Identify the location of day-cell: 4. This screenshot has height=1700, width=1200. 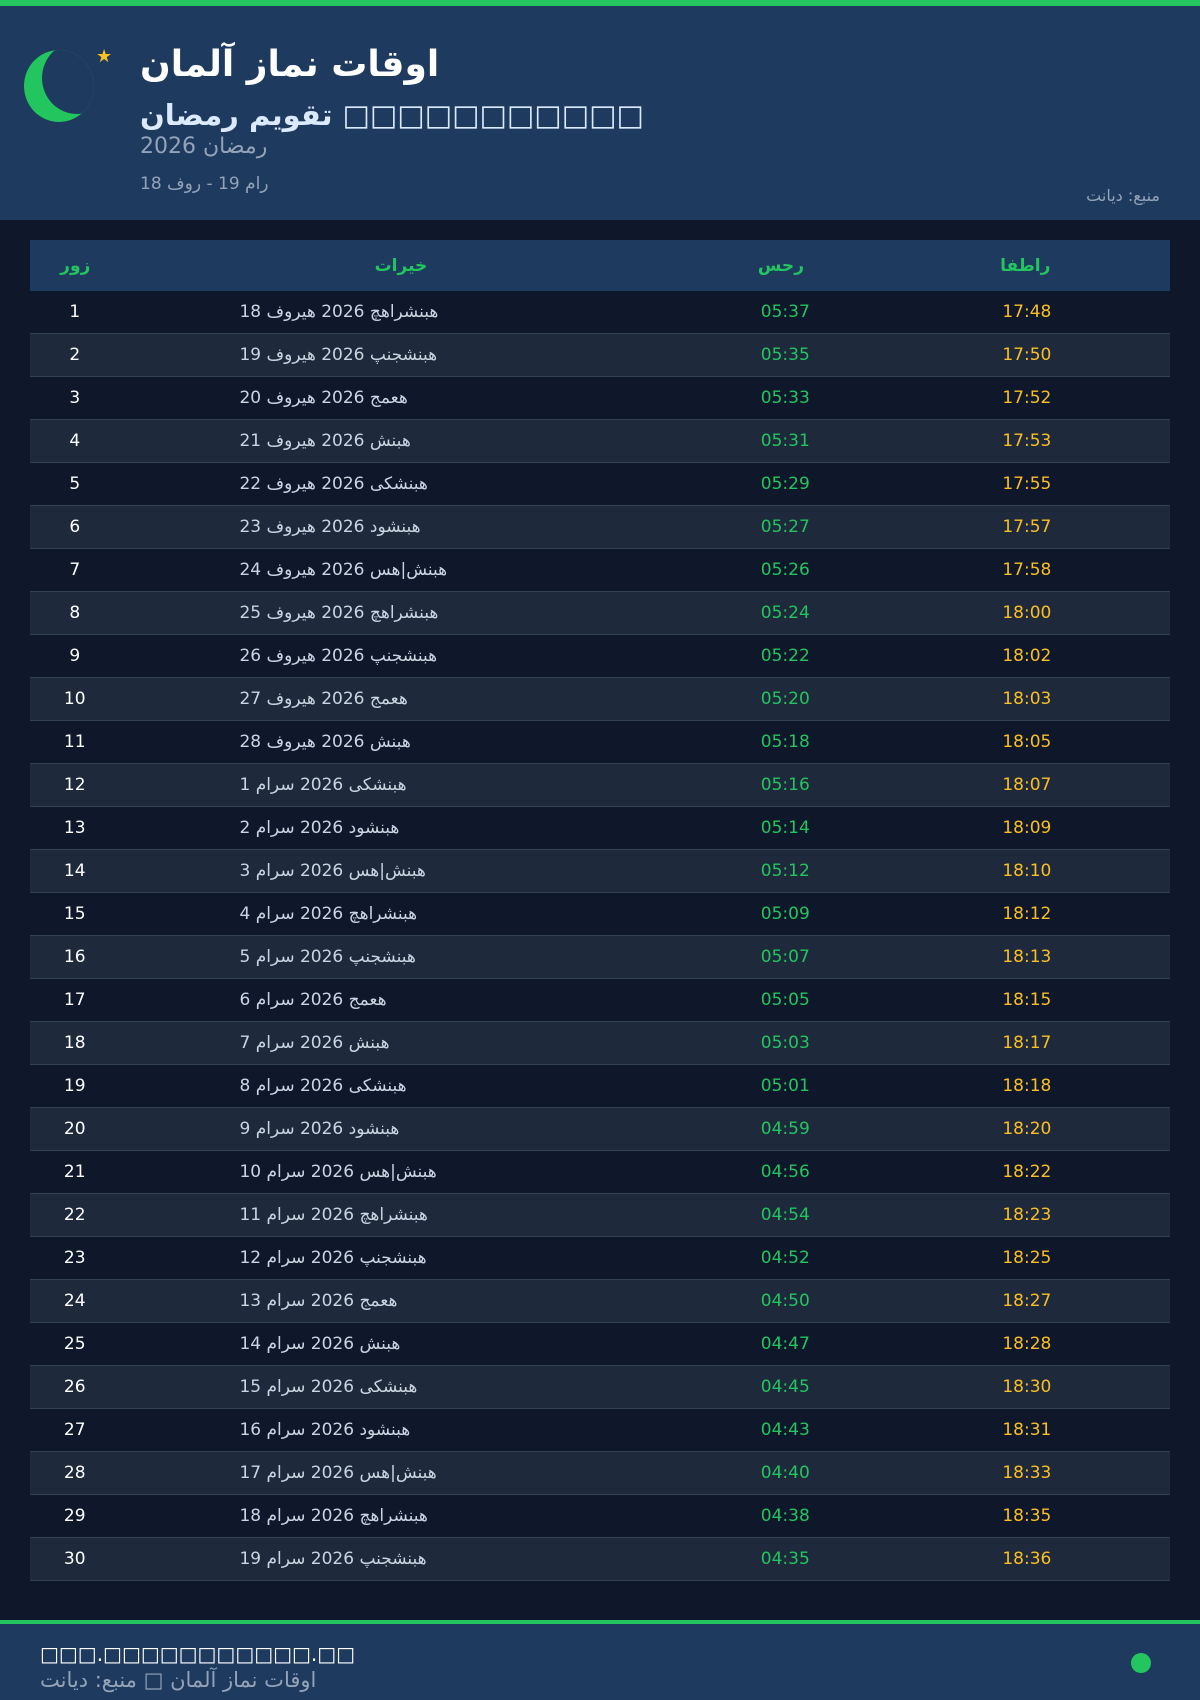
(75, 441).